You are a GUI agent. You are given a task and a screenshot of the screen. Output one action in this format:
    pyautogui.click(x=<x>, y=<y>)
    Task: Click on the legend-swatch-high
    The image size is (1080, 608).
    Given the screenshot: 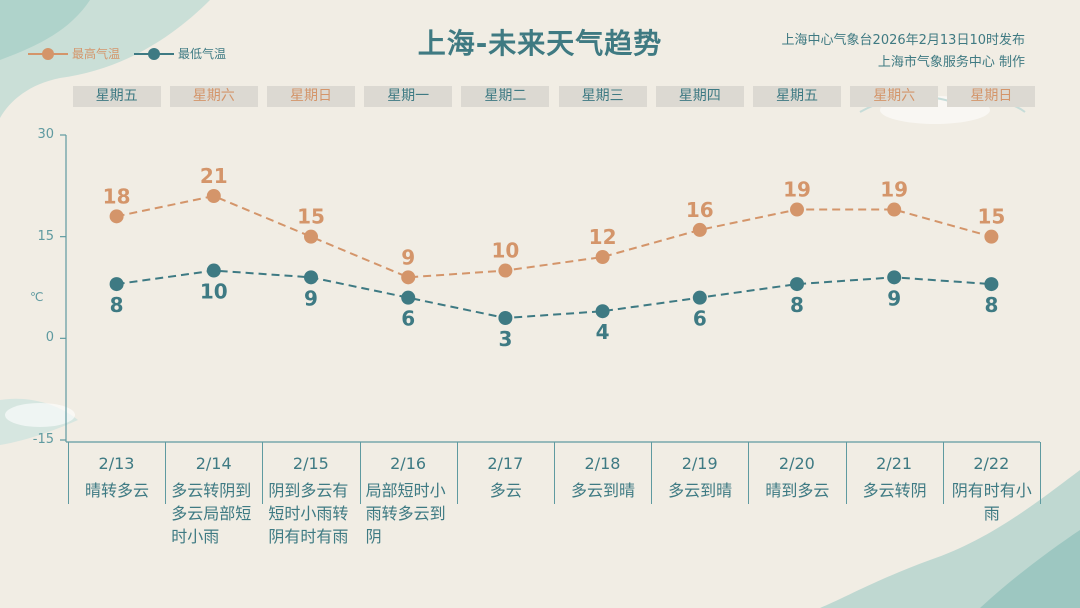 What is the action you would take?
    pyautogui.click(x=48, y=54)
    